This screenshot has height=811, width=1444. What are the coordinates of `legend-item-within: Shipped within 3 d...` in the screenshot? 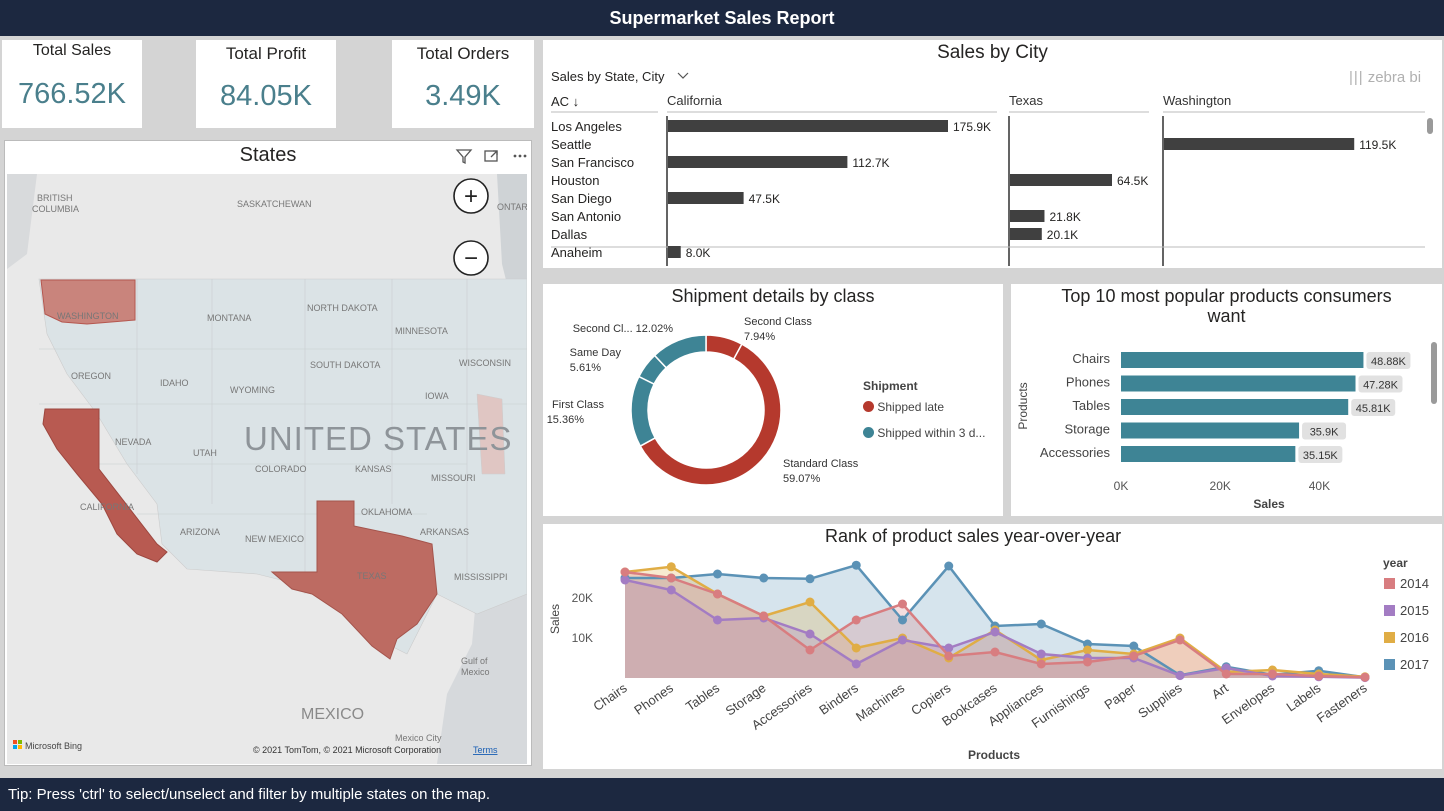 It's located at (924, 433).